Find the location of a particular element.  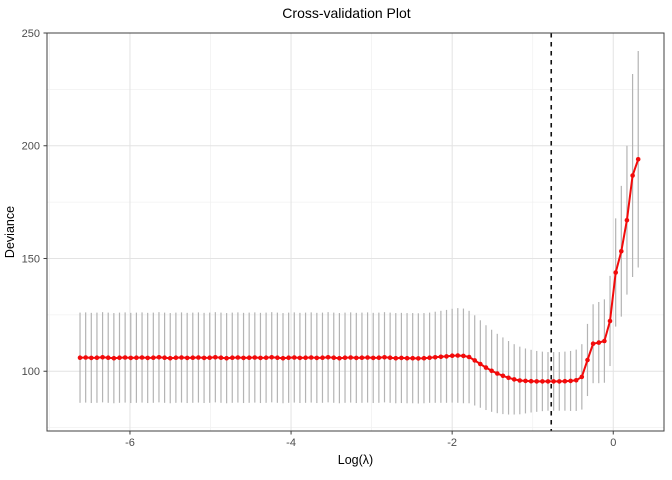

x-tick-label: -4 is located at coordinates (291, 443).